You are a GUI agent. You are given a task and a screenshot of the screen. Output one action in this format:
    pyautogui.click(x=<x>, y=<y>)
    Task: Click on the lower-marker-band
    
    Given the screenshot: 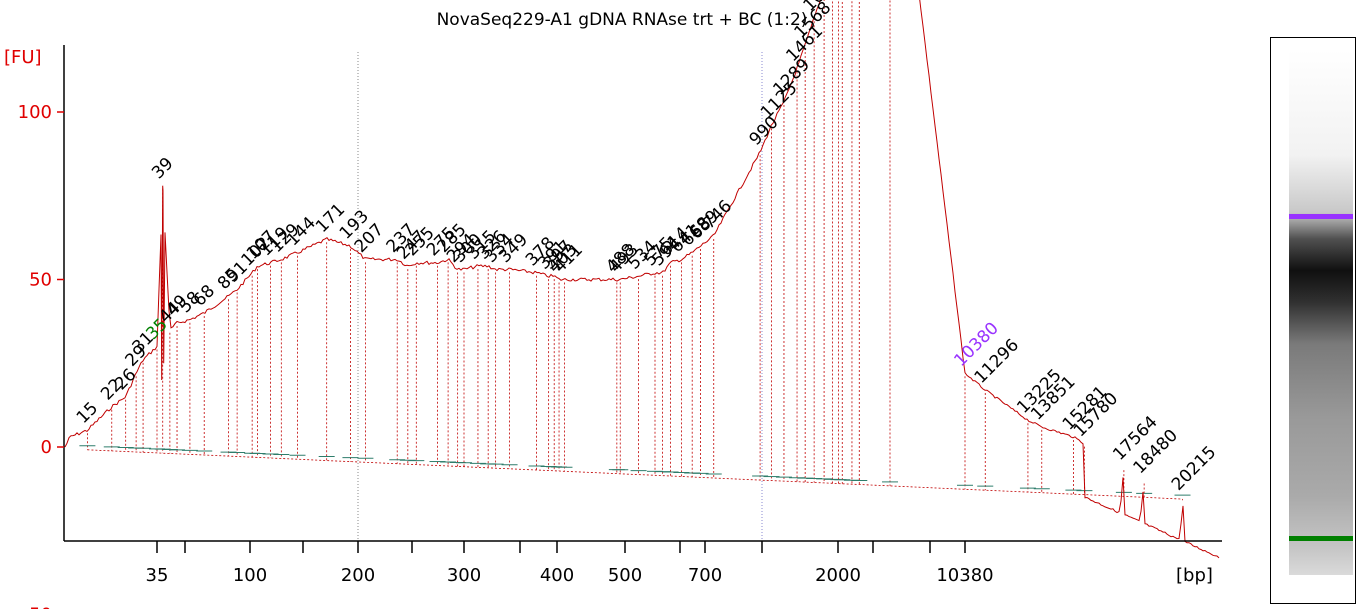 What is the action you would take?
    pyautogui.click(x=1321, y=538)
    